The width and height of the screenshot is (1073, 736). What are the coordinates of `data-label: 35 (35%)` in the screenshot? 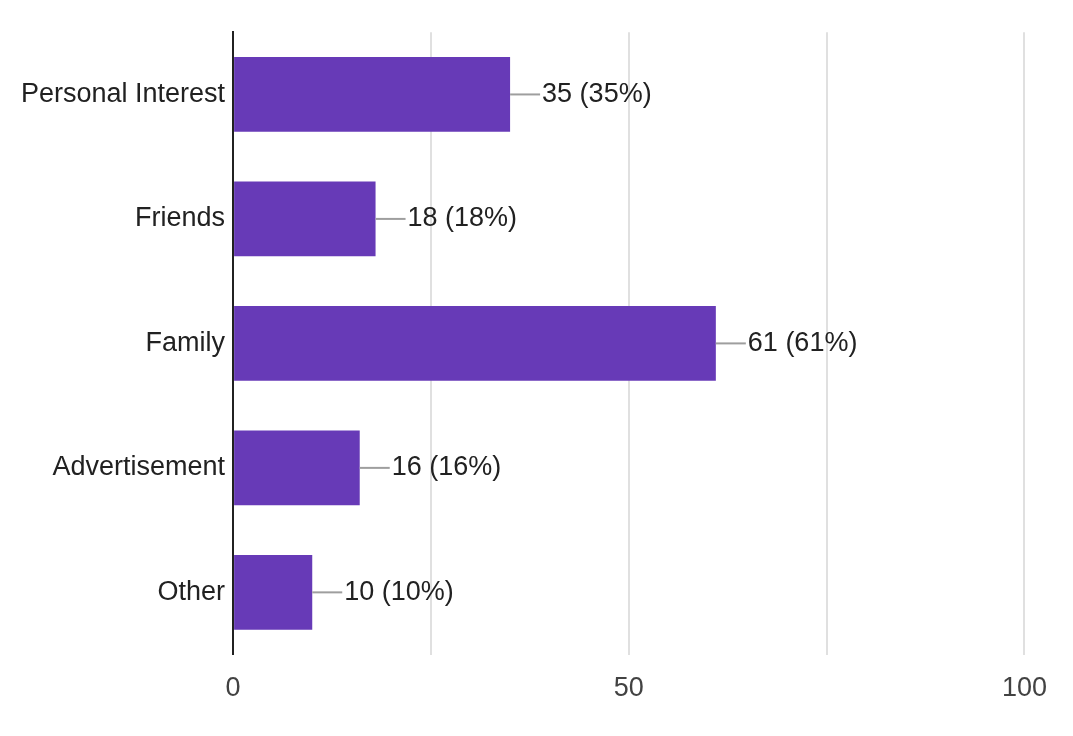 It's located at (597, 92).